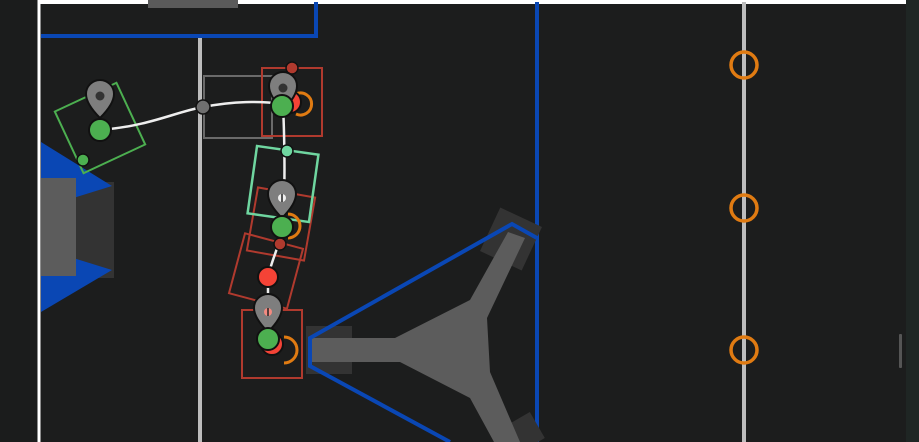 Image resolution: width=919 pixels, height=442 pixels. I want to click on alliance-zone-border, so click(179, 20).